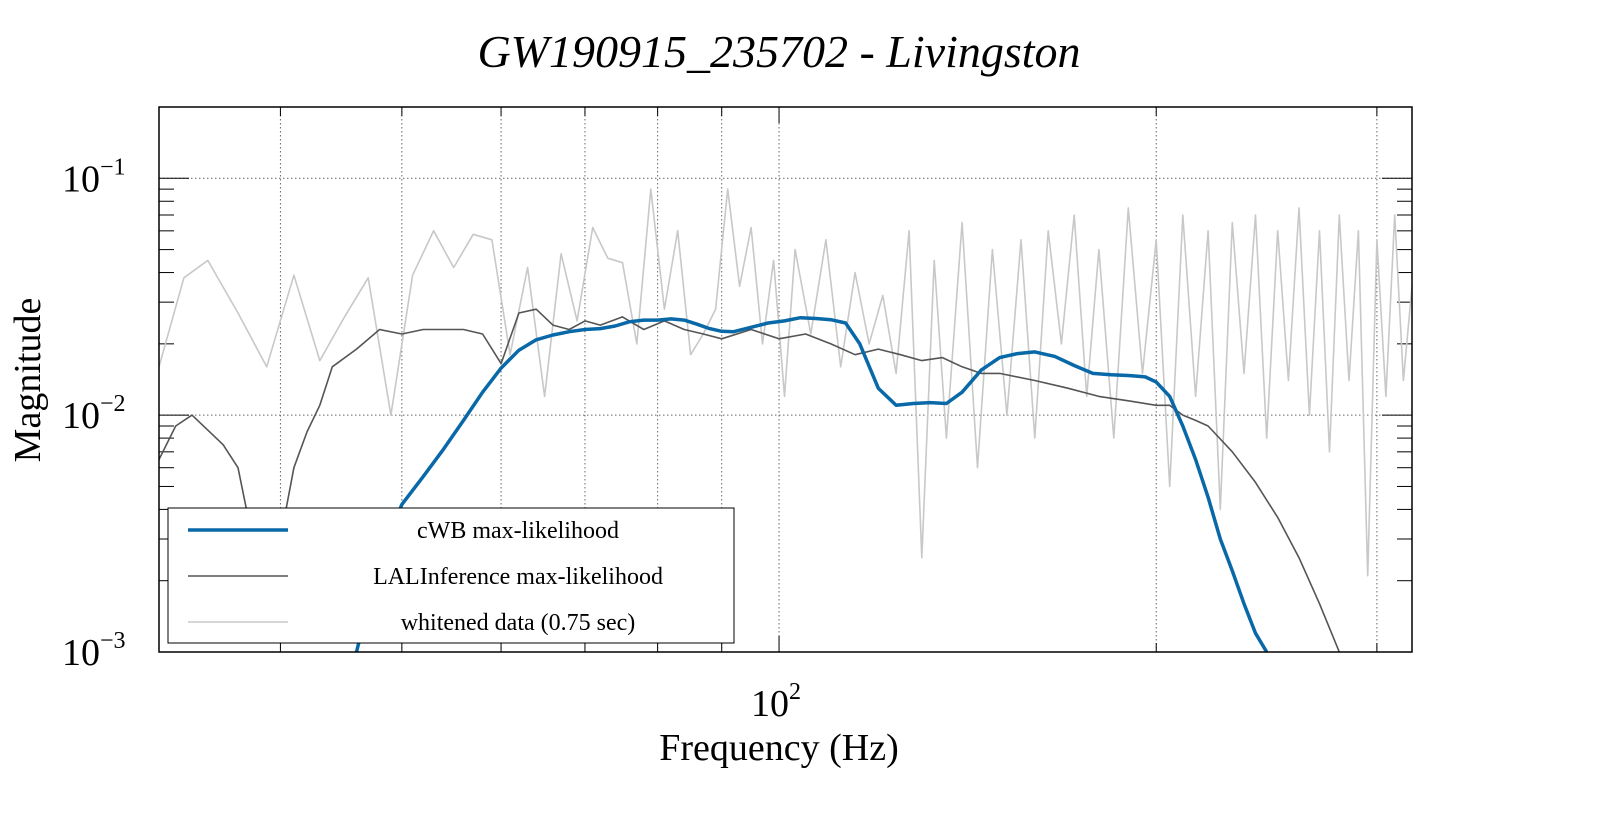 Image resolution: width=1599 pixels, height=813 pixels. Describe the element at coordinates (94, 177) in the screenshot. I see `y-tick-label: 10⁻¹` at that location.